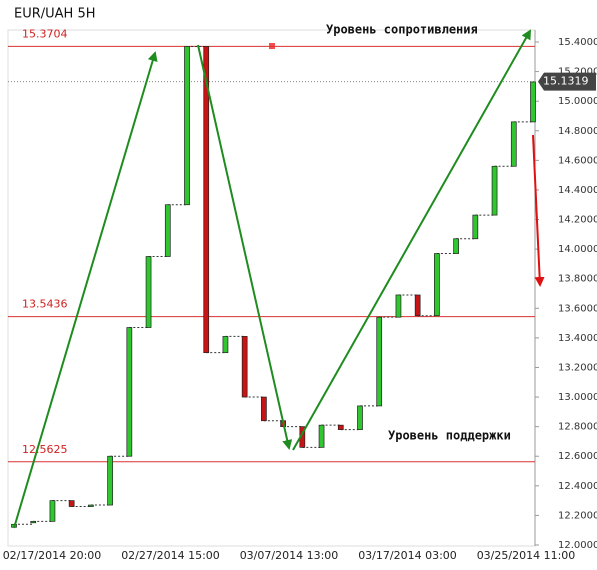 The width and height of the screenshot is (597, 570). Describe the element at coordinates (577, 42) in the screenshot. I see `y-tick-label: 15.4000` at that location.